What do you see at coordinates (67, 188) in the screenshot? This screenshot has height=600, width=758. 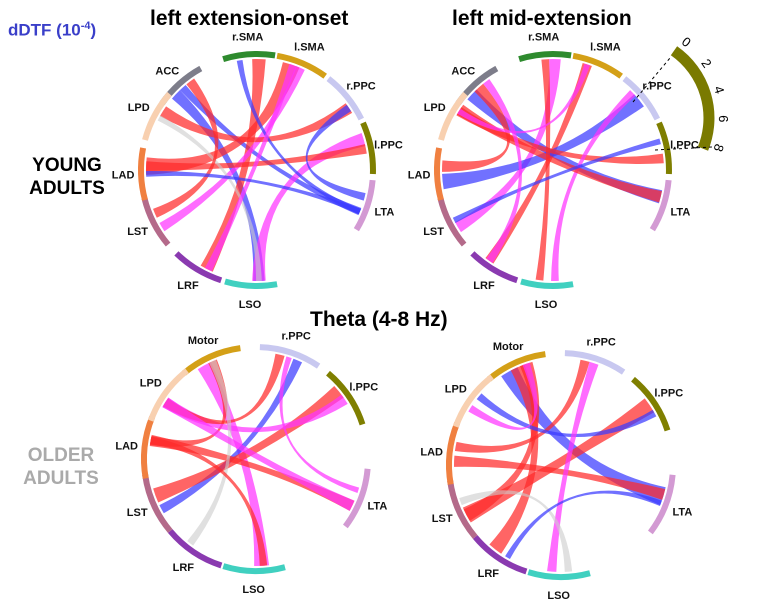 I see `young-line2: ADULTS` at bounding box center [67, 188].